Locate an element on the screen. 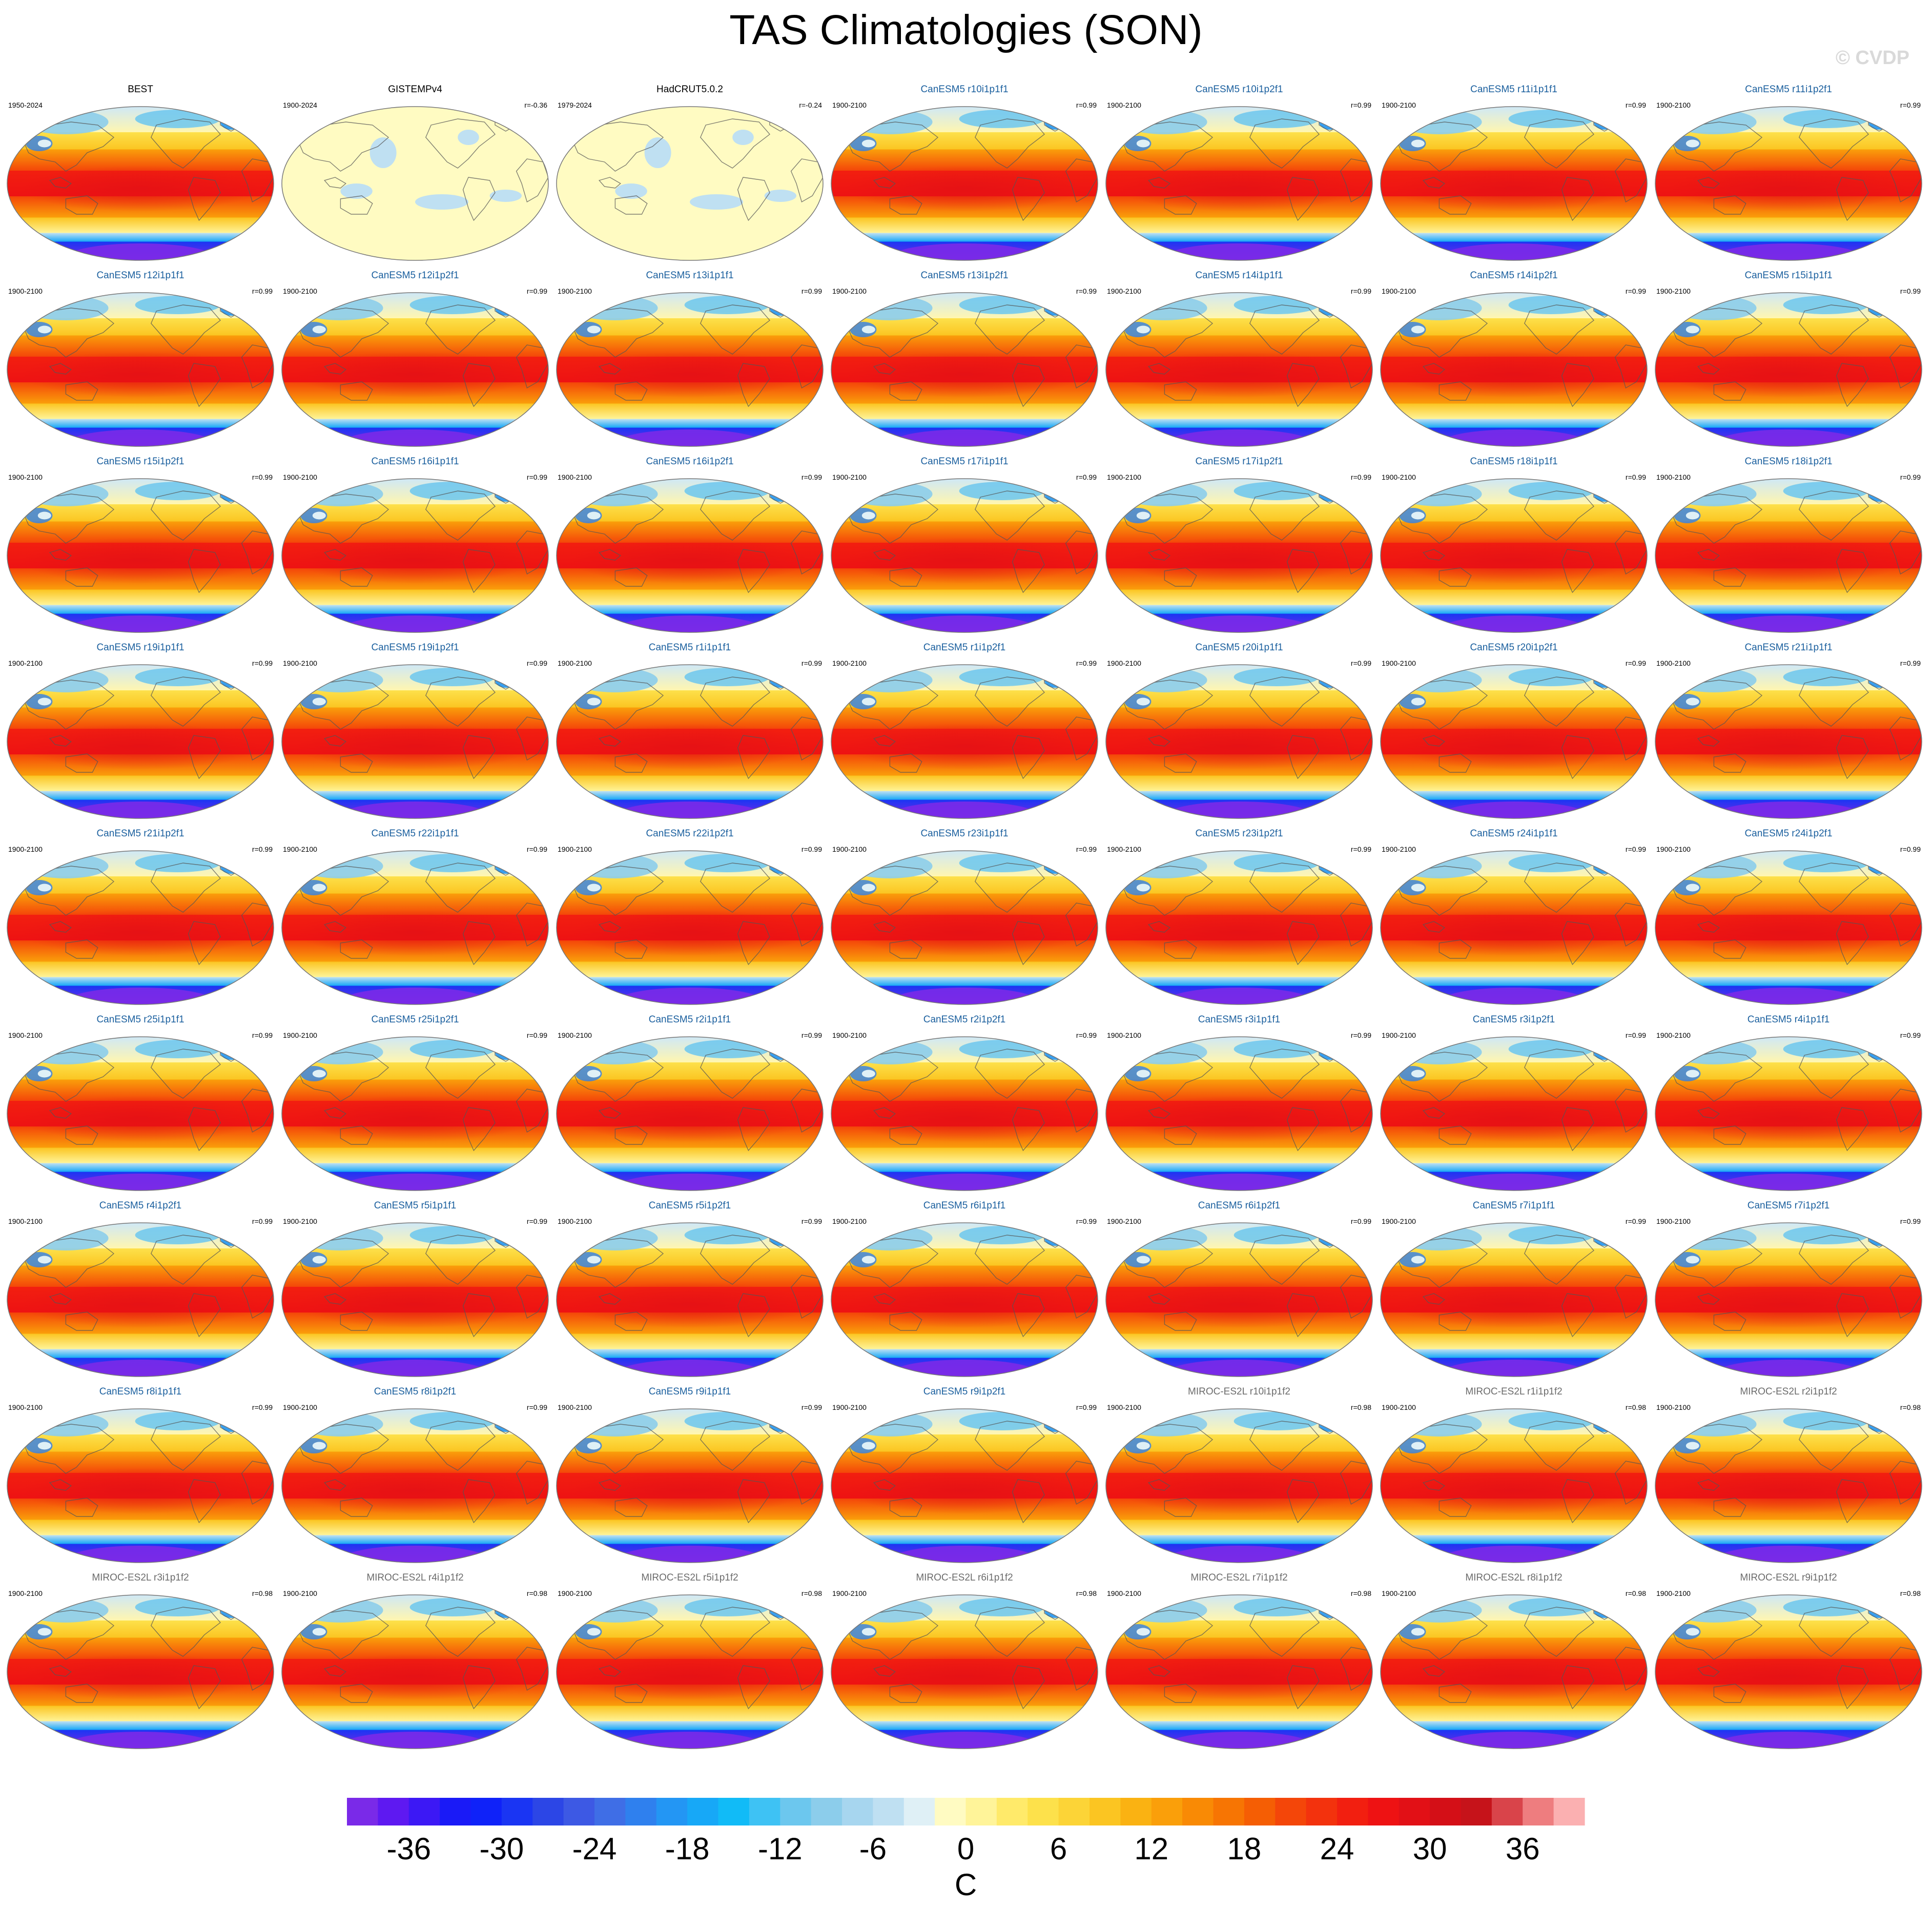 This screenshot has height=1908, width=1932. panel-title: MIROC-ES2L r10i1p1f2 is located at coordinates (1239, 1391).